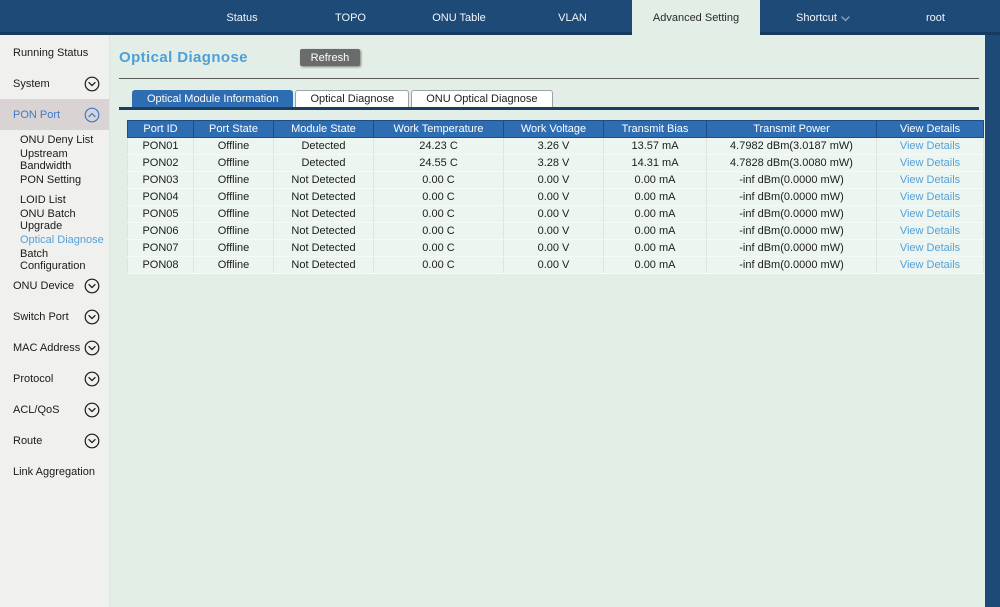 The image size is (1000, 607). Describe the element at coordinates (51, 52) in the screenshot. I see `sidebar-item-label: Running Status` at that location.